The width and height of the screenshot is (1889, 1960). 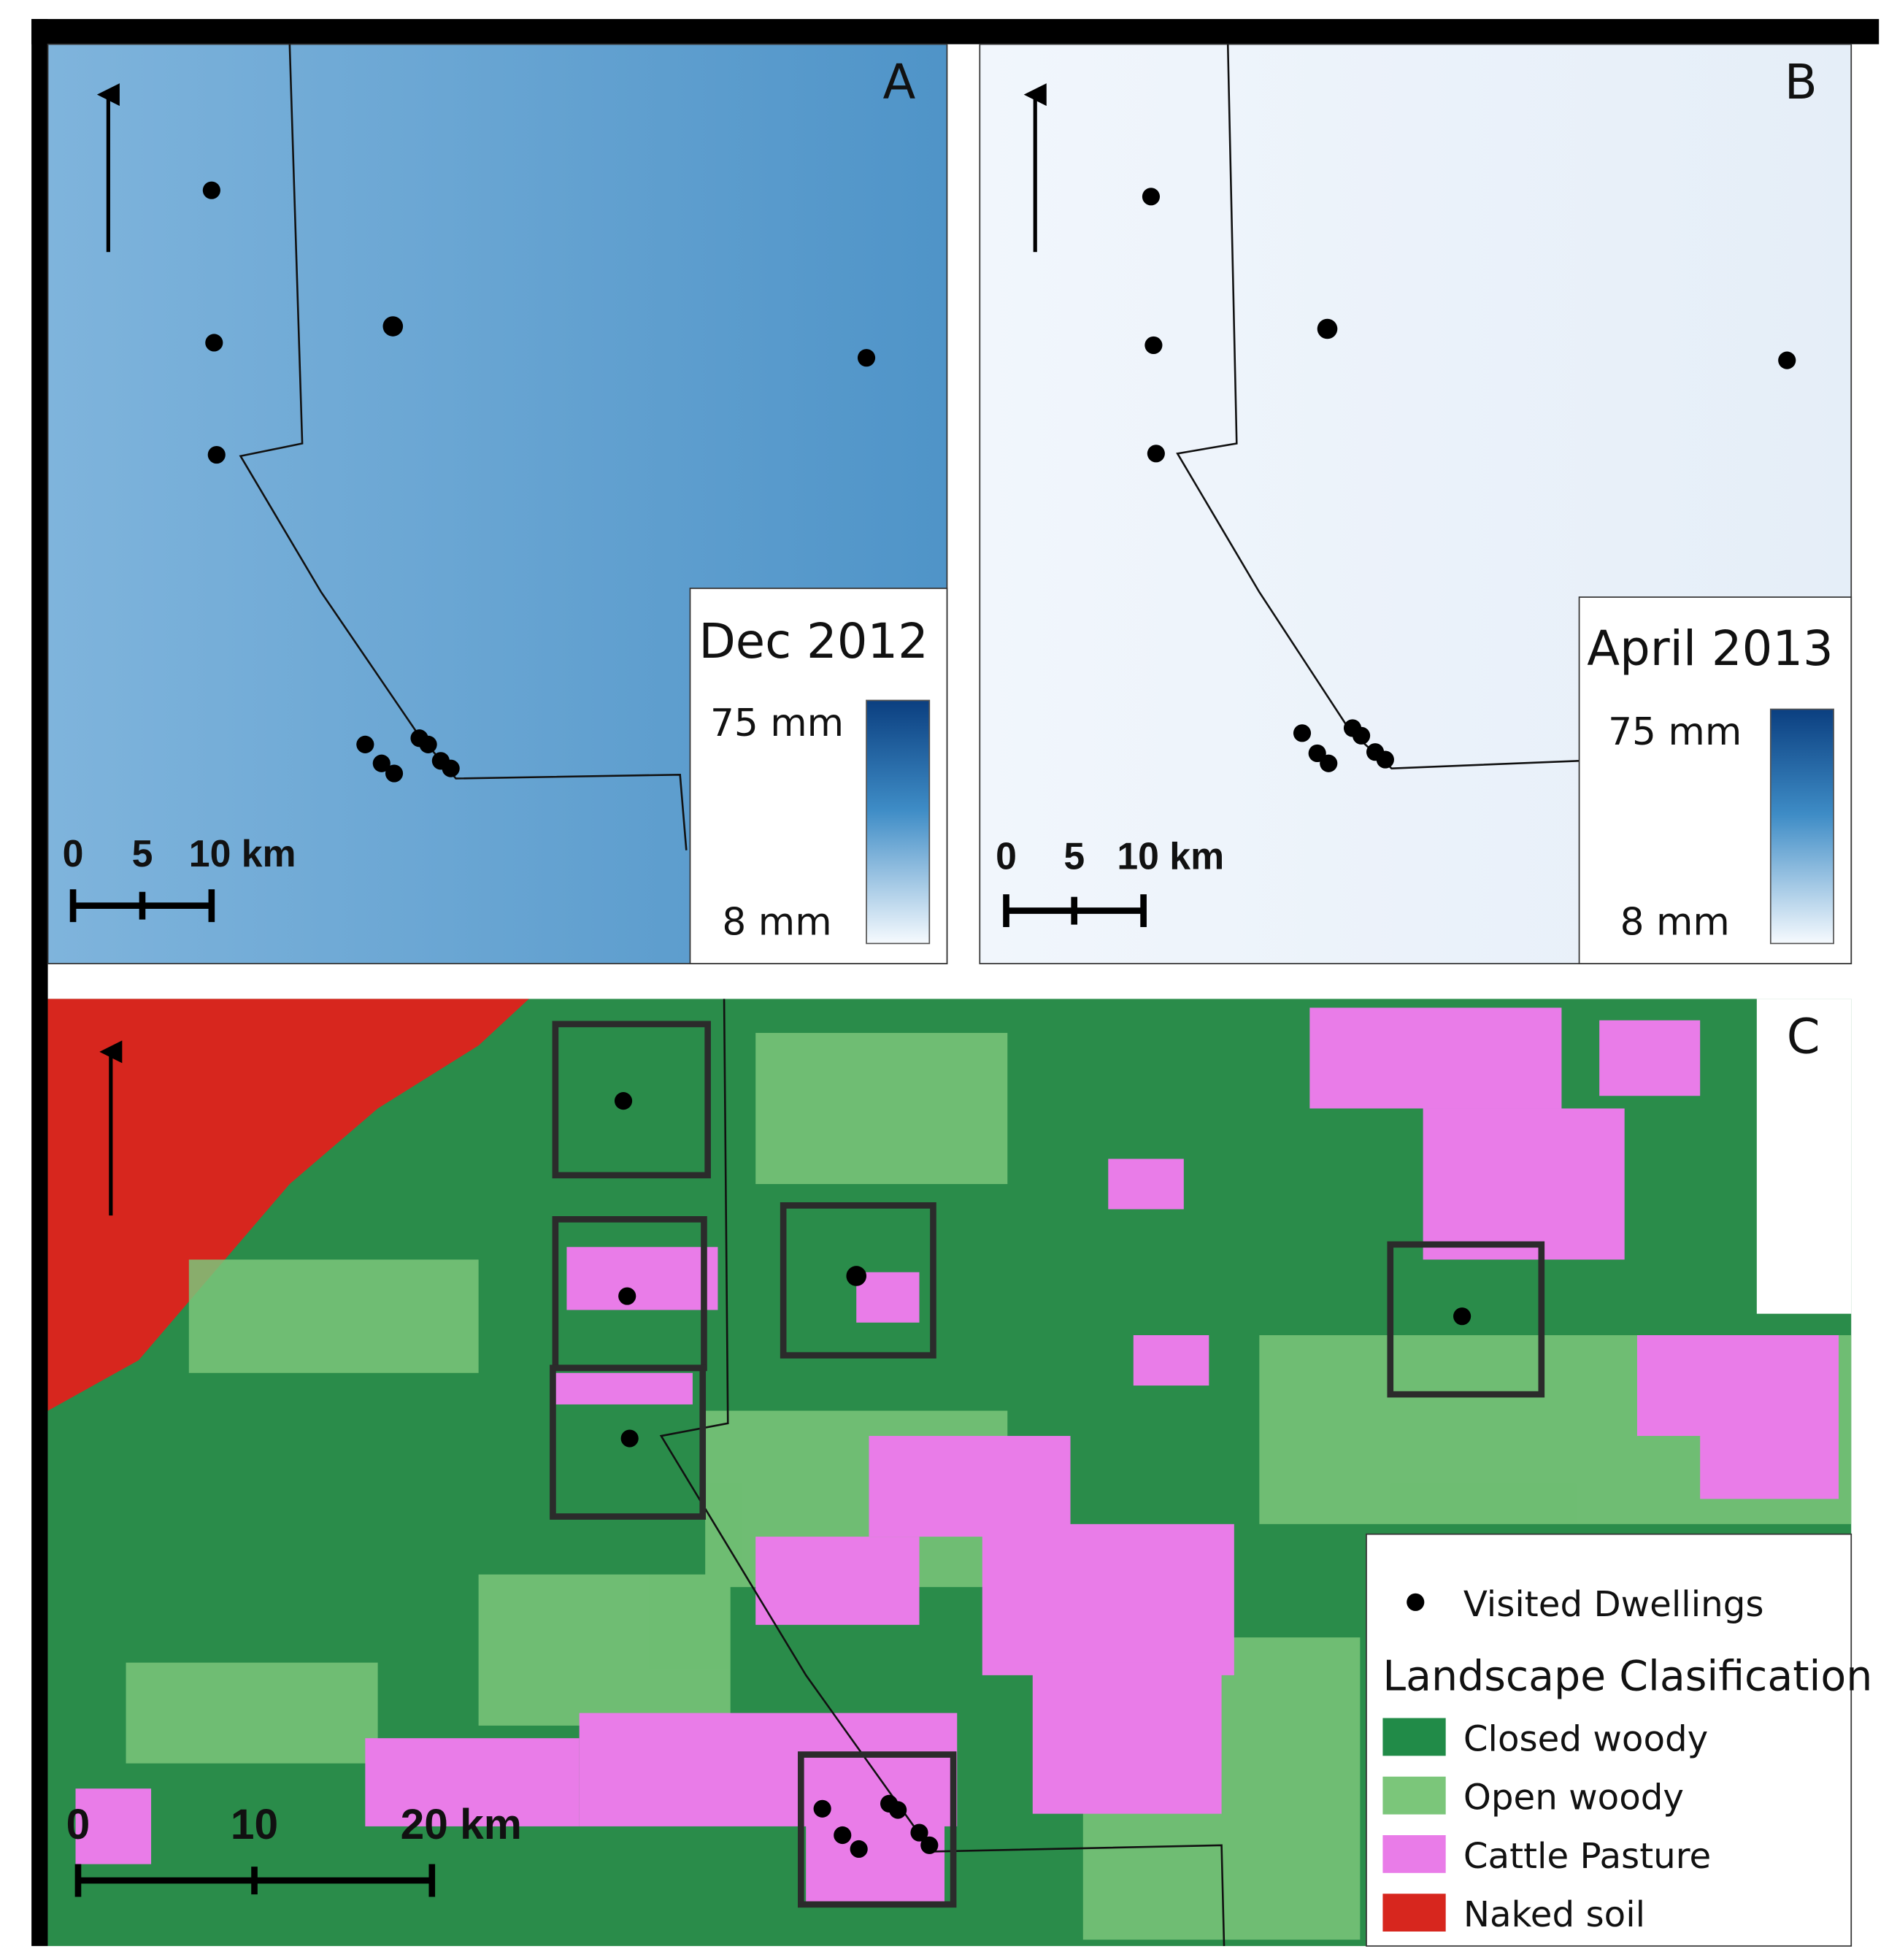 I want to click on legend-label: Closed woody, so click(x=1585, y=1738).